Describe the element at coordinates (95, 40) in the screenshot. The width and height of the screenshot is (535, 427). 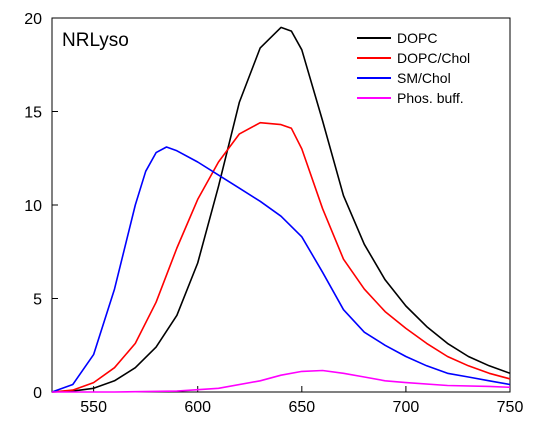
I see `chart-title: NRLyso` at that location.